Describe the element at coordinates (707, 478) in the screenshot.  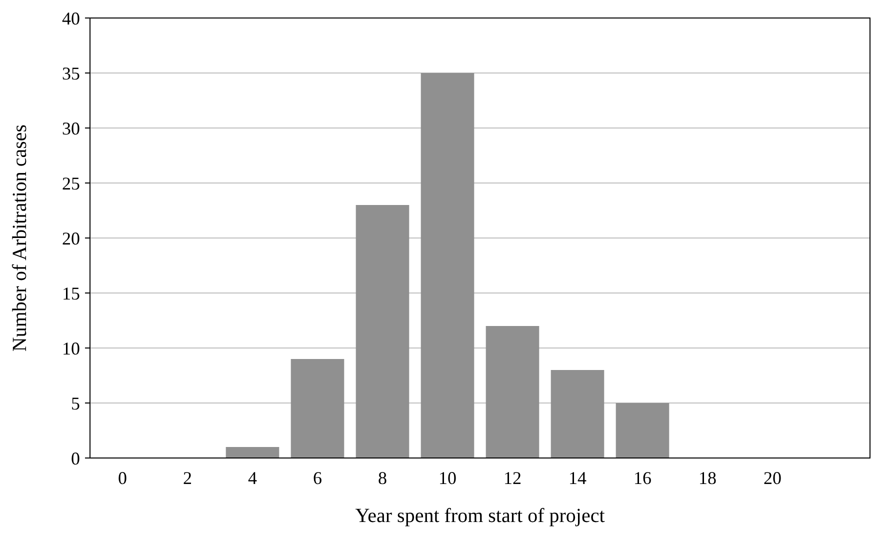
I see `x-tick-label: 18` at that location.